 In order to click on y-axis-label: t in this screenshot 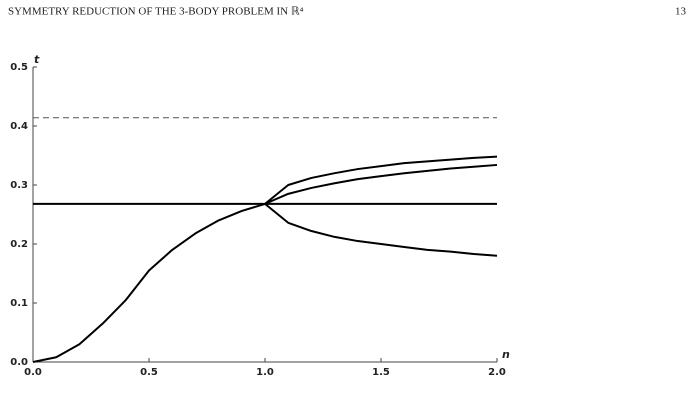, I will do `click(37, 59)`.